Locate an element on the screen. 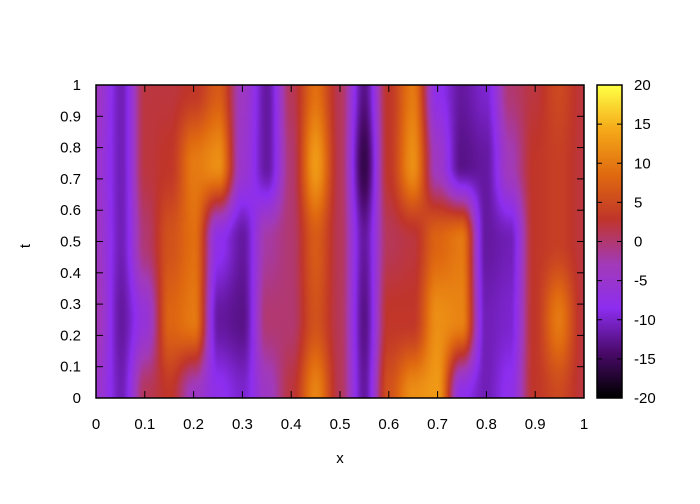 Image resolution: width=700 pixels, height=504 pixels. x-tick-label: 0.5 is located at coordinates (340, 424).